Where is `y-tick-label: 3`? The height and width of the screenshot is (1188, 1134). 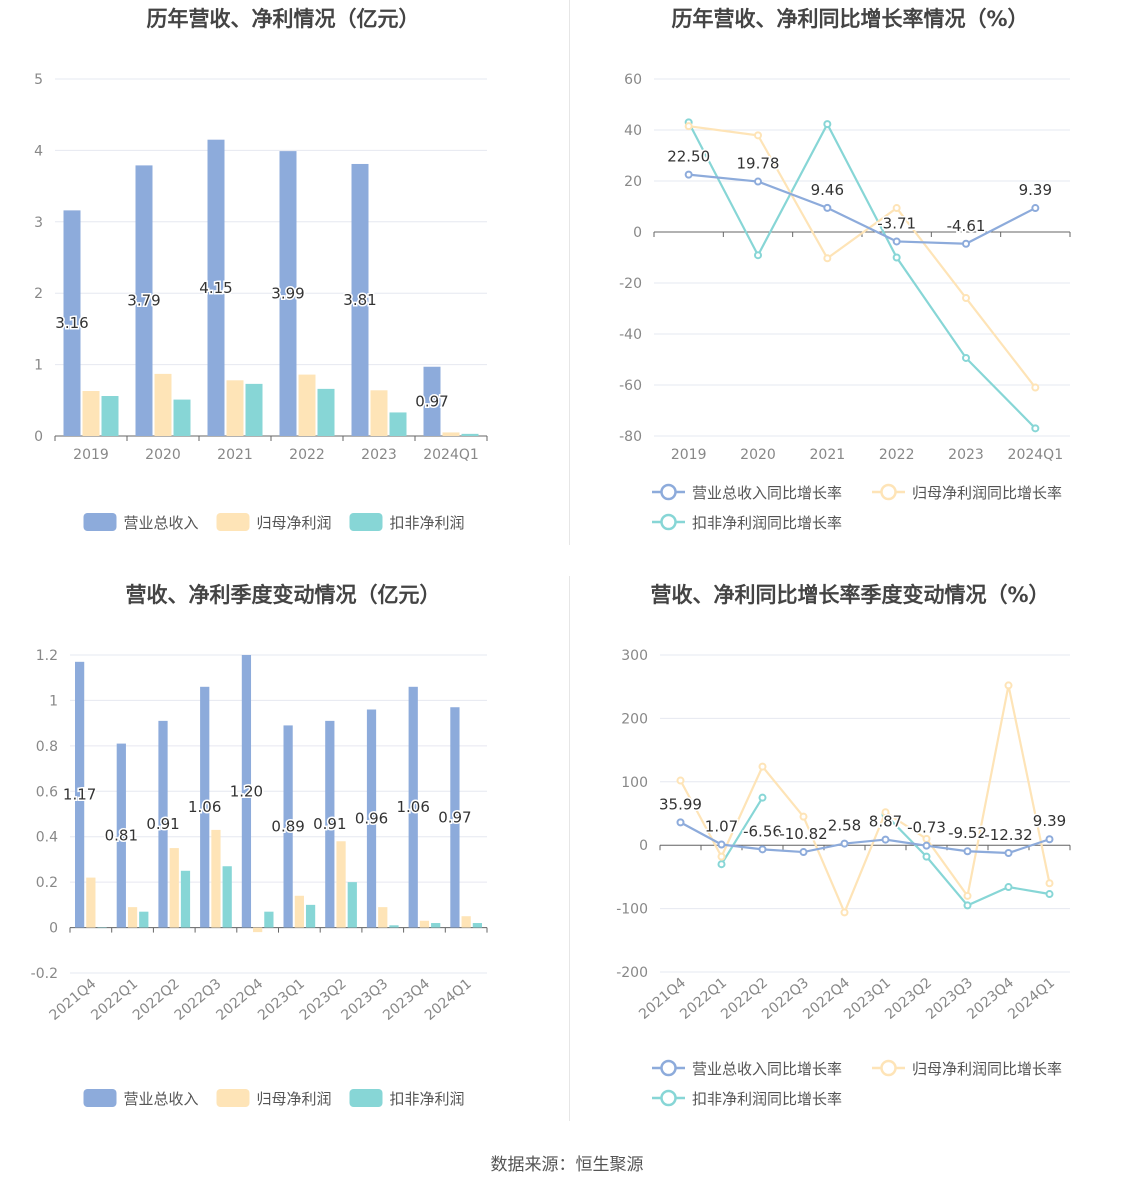 y-tick-label: 3 is located at coordinates (38, 223).